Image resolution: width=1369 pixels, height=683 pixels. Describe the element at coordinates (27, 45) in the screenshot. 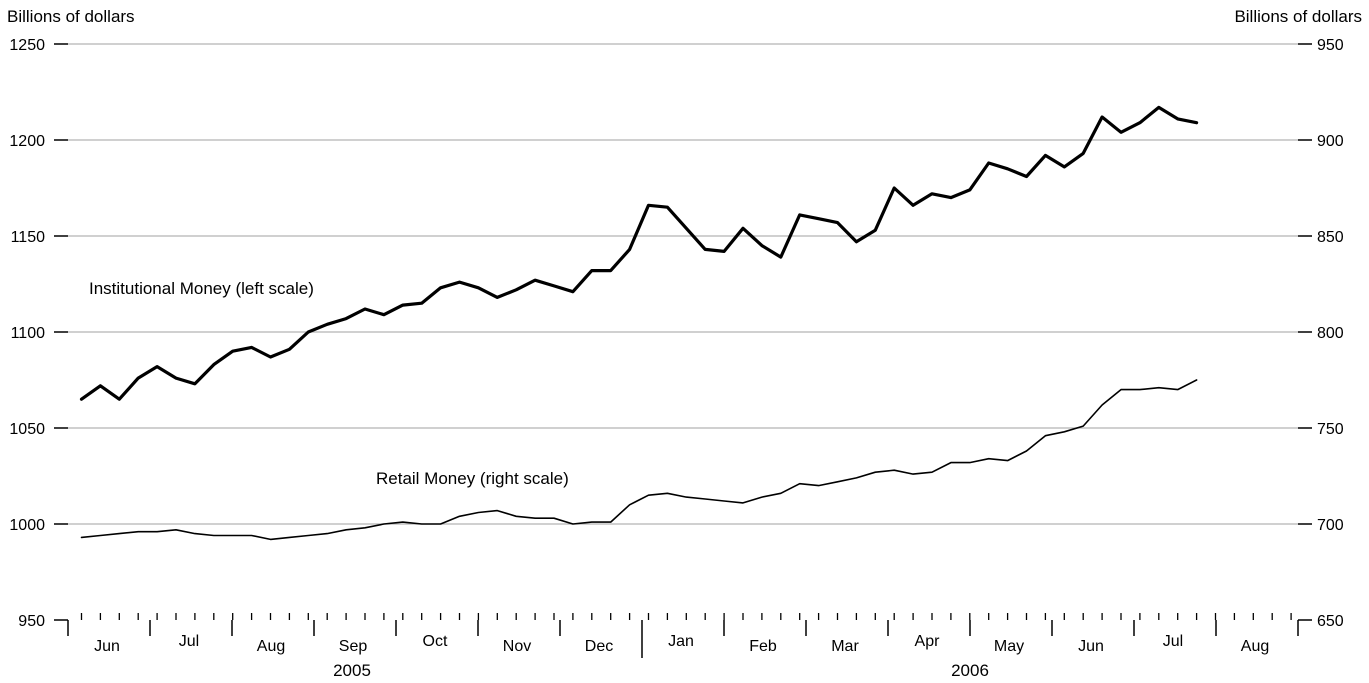

I see `left-tick-label: 1250` at that location.